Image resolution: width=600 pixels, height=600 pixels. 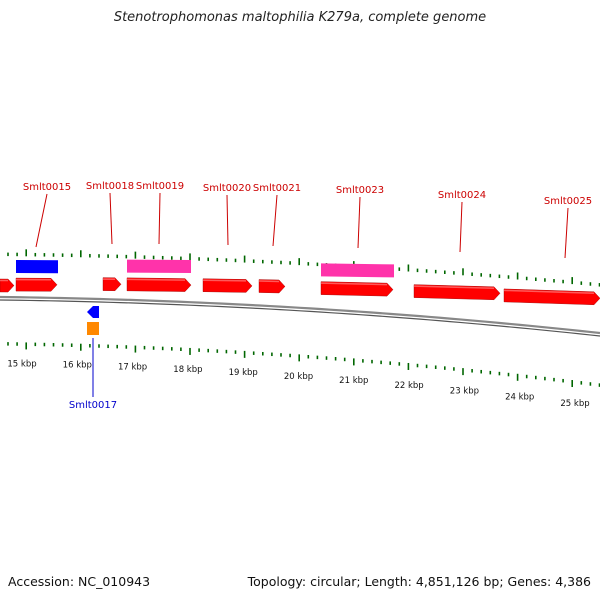 What do you see at coordinates (277, 188) in the screenshot?
I see `gene-label-smlt0021: Smlt0021` at bounding box center [277, 188].